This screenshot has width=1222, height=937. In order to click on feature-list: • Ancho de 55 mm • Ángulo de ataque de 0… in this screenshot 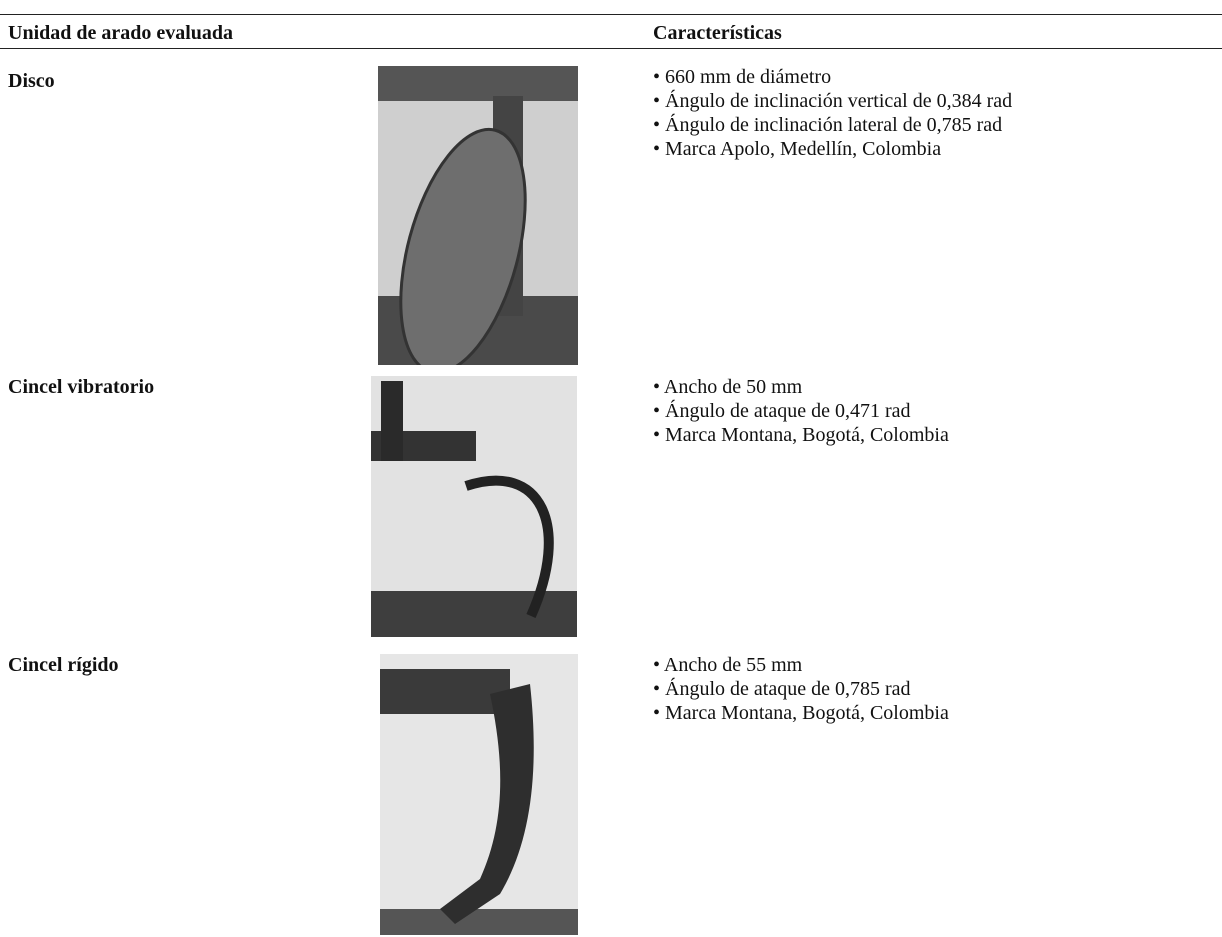, I will do `click(801, 689)`.